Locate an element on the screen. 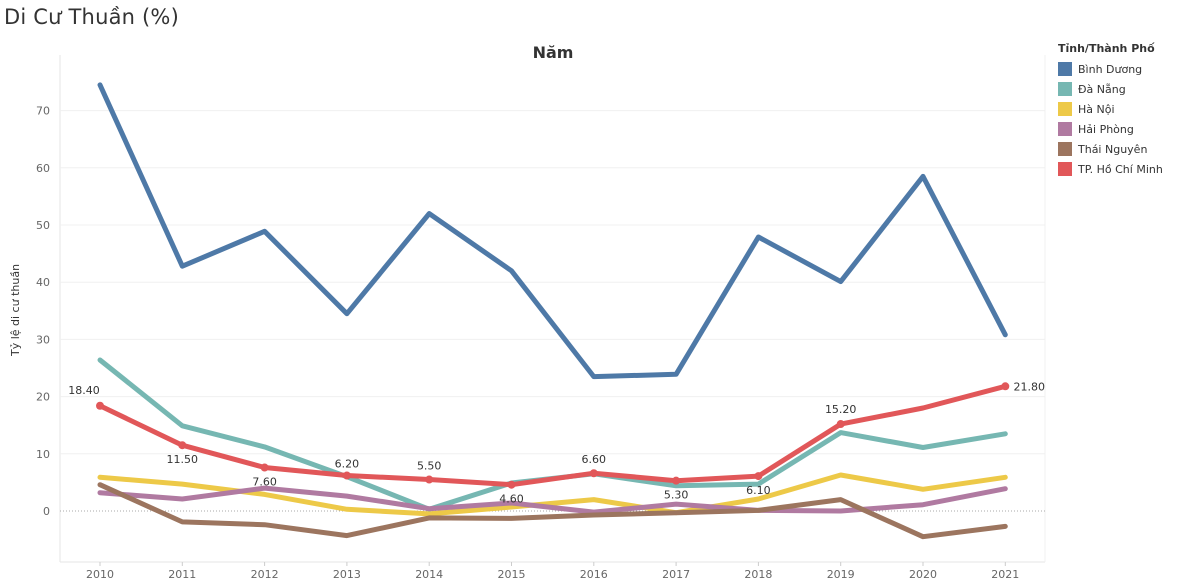 This screenshot has height=583, width=1196. legend-label: Hà Nội is located at coordinates (1096, 109).